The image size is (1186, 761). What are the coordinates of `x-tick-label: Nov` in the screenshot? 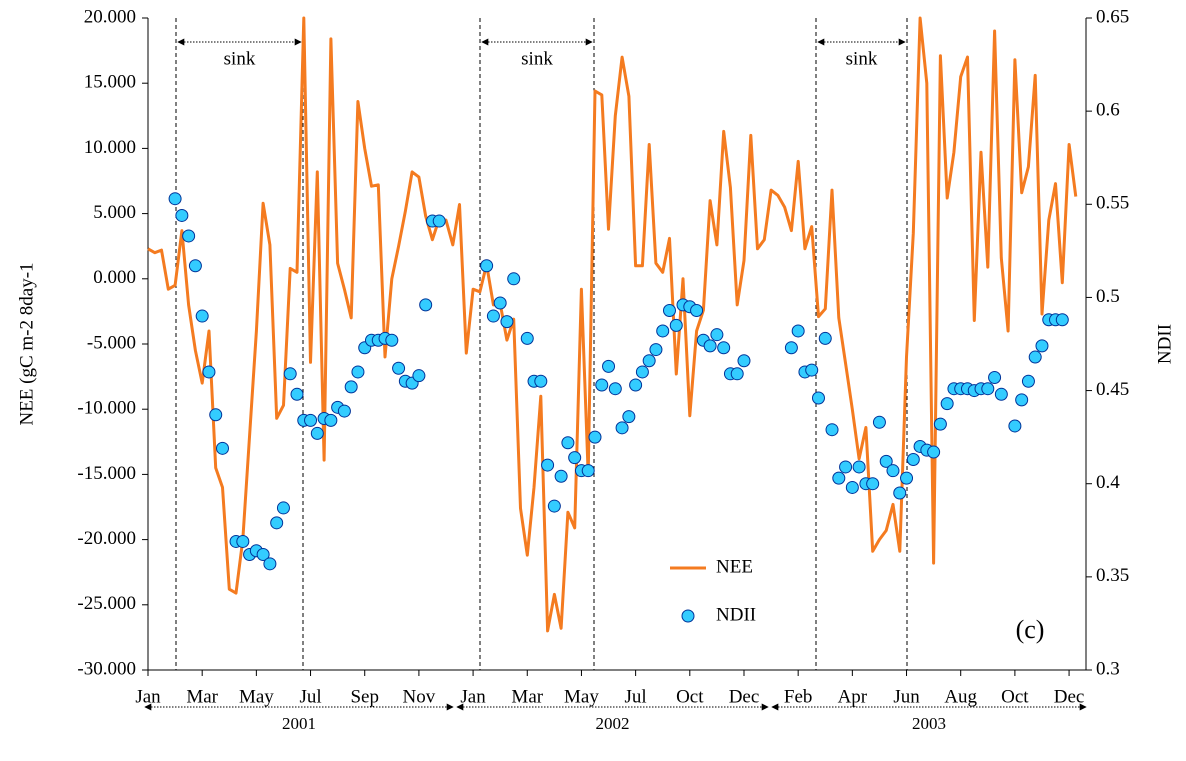 It's located at (419, 696).